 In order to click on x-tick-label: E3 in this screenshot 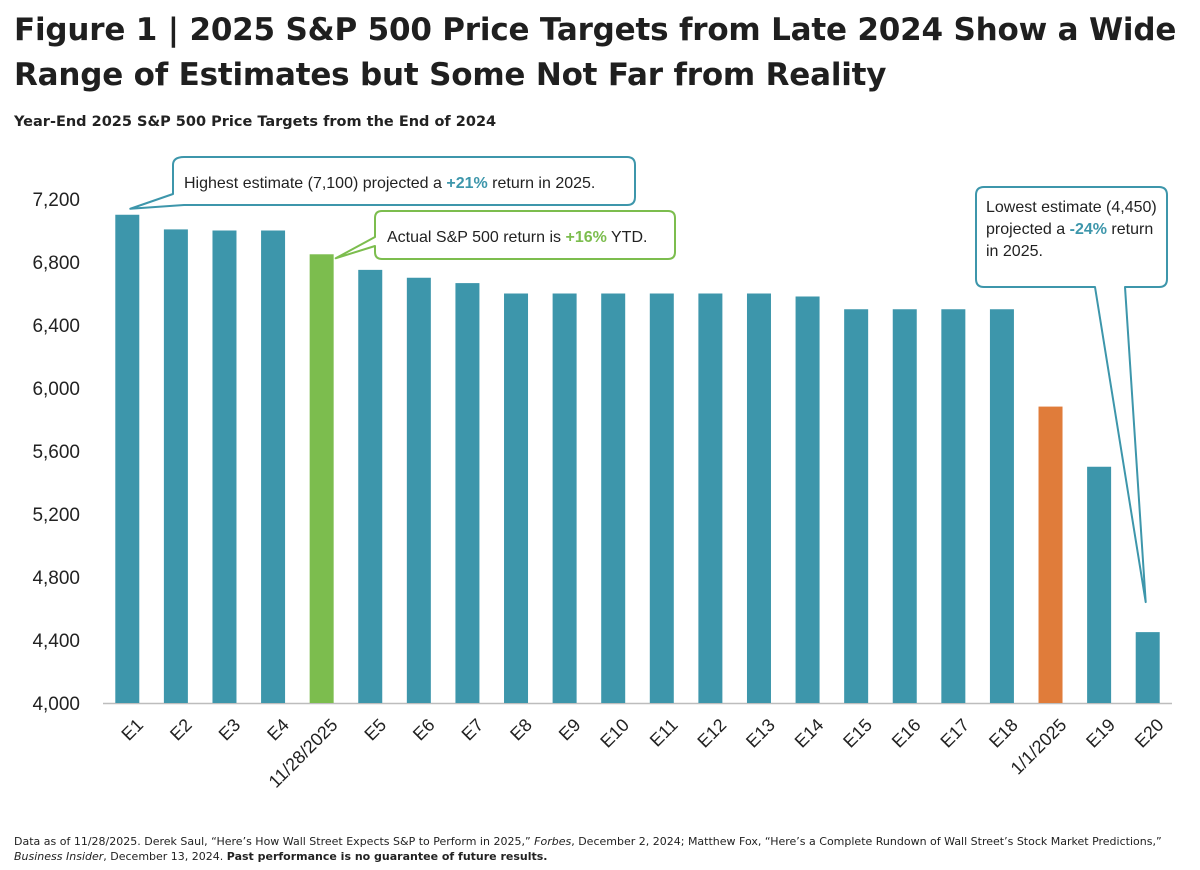, I will do `click(230, 730)`.